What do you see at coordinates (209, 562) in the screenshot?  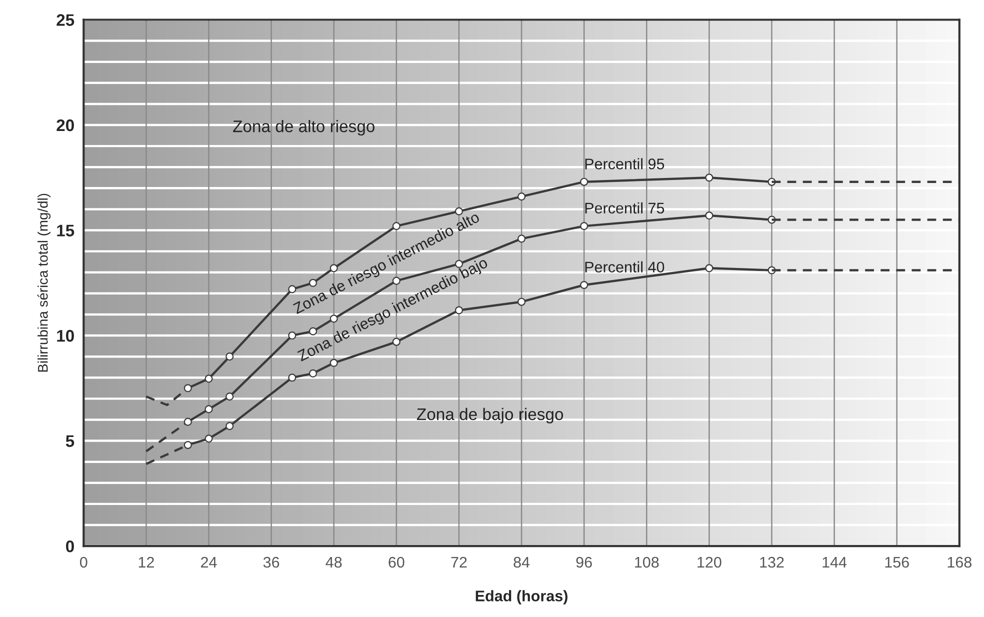 I see `x-tick-label: 24` at bounding box center [209, 562].